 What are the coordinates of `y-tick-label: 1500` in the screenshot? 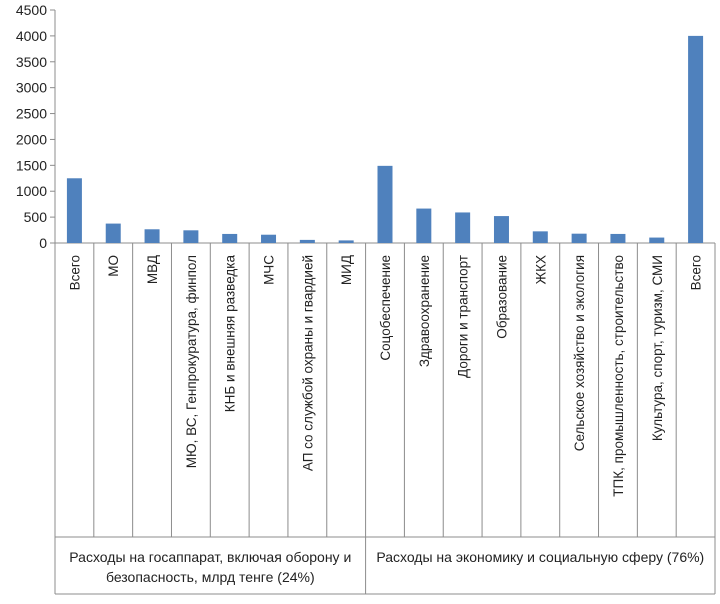 It's located at (31, 165).